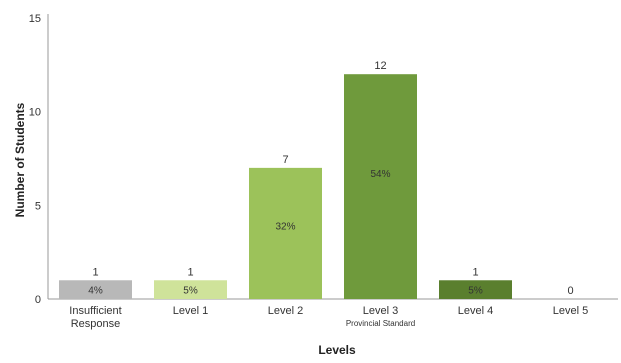 The width and height of the screenshot is (621, 363). I want to click on y-tick-label: 0, so click(38, 300).